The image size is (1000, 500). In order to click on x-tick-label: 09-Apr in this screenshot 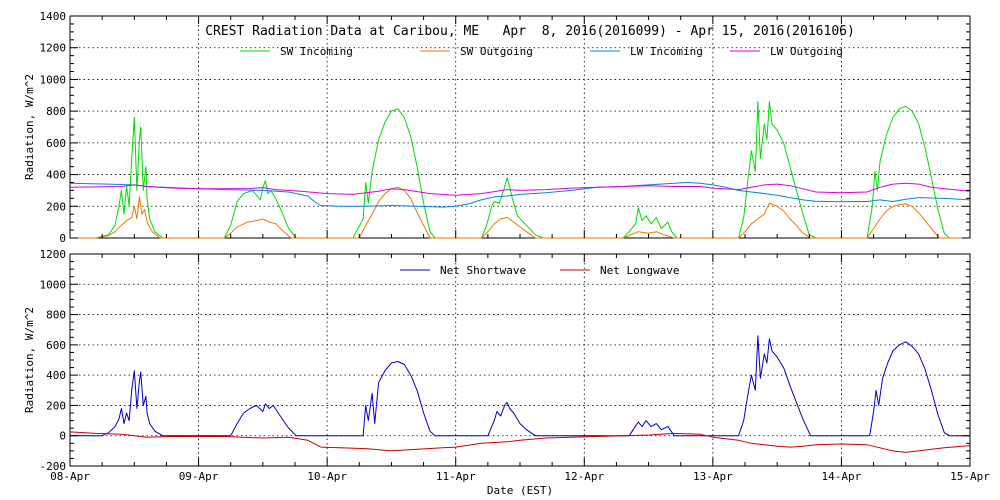, I will do `click(199, 476)`.